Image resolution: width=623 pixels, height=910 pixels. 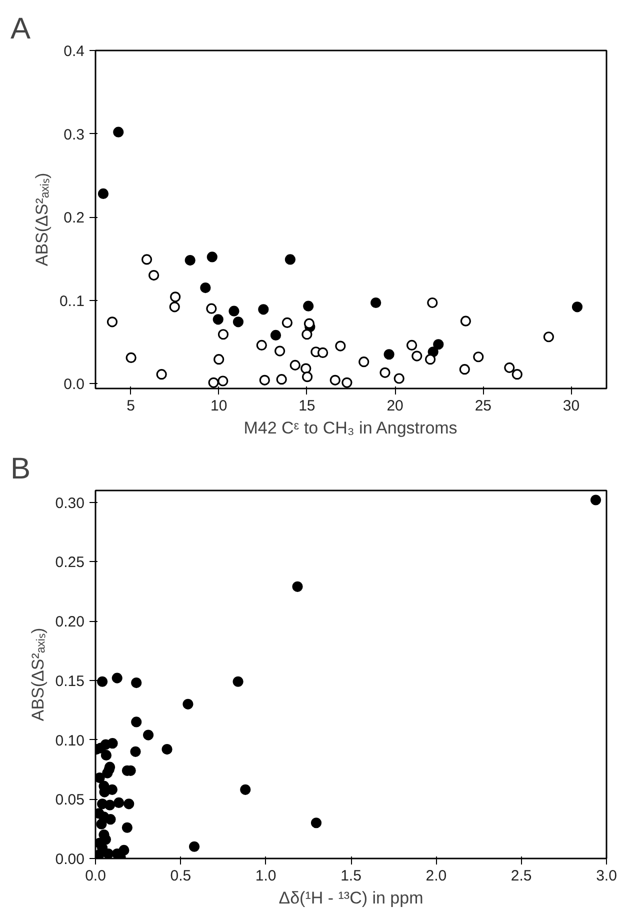 What do you see at coordinates (95, 876) in the screenshot?
I see `x-tick-label: 0.0` at bounding box center [95, 876].